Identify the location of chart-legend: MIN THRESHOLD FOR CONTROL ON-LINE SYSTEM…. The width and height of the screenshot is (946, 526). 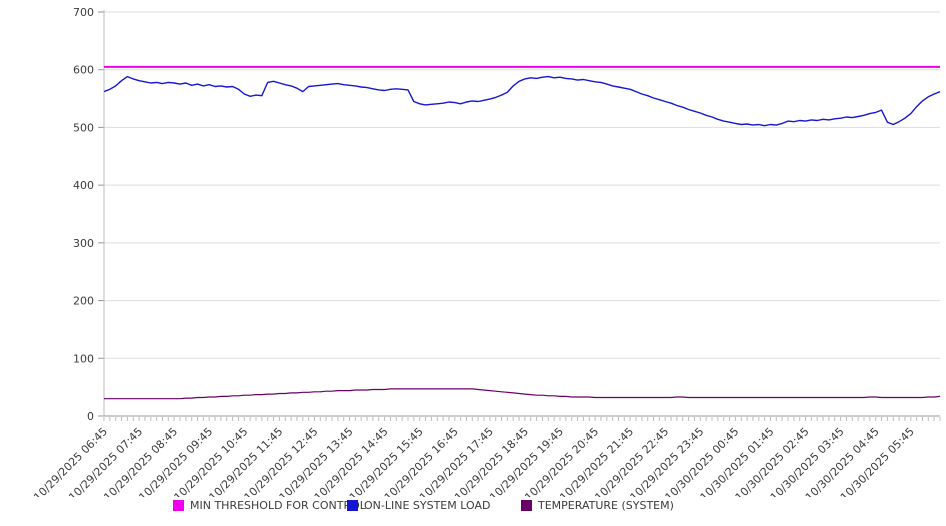
(473, 507).